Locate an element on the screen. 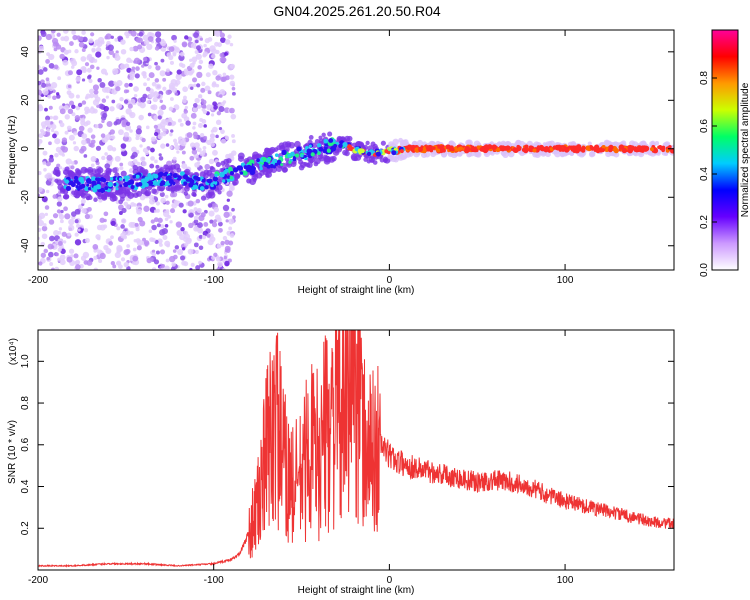 The height and width of the screenshot is (600, 750). snr-x-tick-label: 100 is located at coordinates (565, 580).